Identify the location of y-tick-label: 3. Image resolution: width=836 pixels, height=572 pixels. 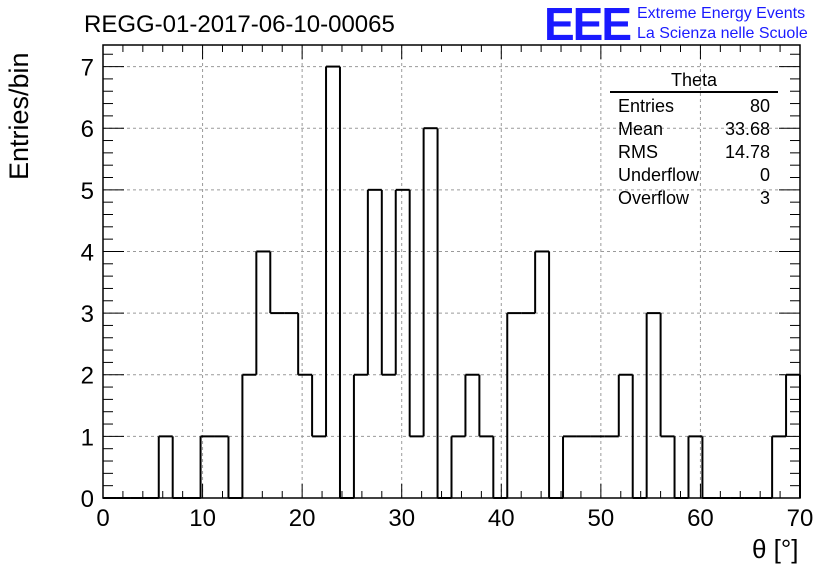
(87, 314).